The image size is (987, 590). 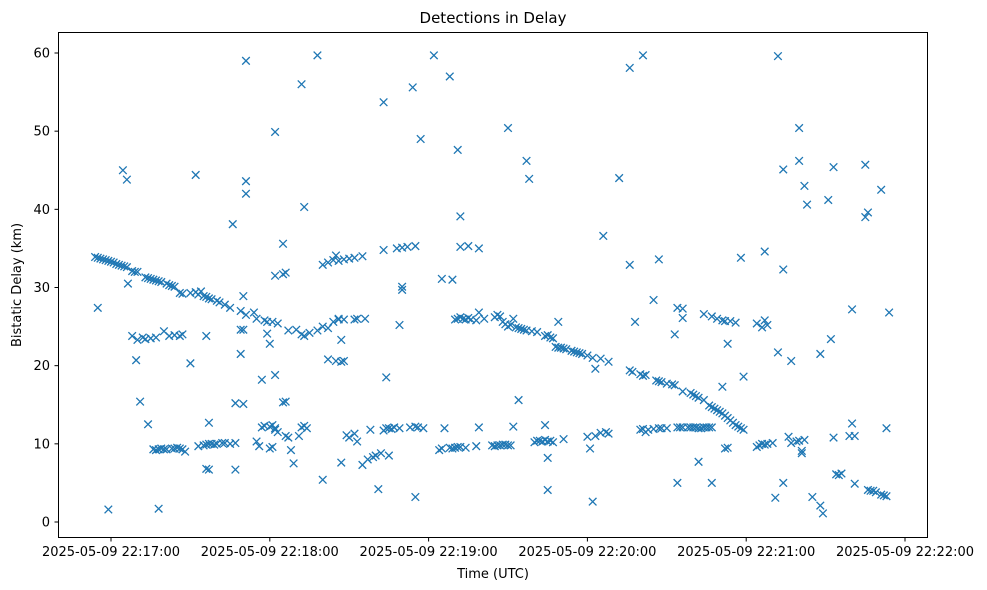 What do you see at coordinates (17, 285) in the screenshot?
I see `y-axis-label: Bistatic Delay (km)` at bounding box center [17, 285].